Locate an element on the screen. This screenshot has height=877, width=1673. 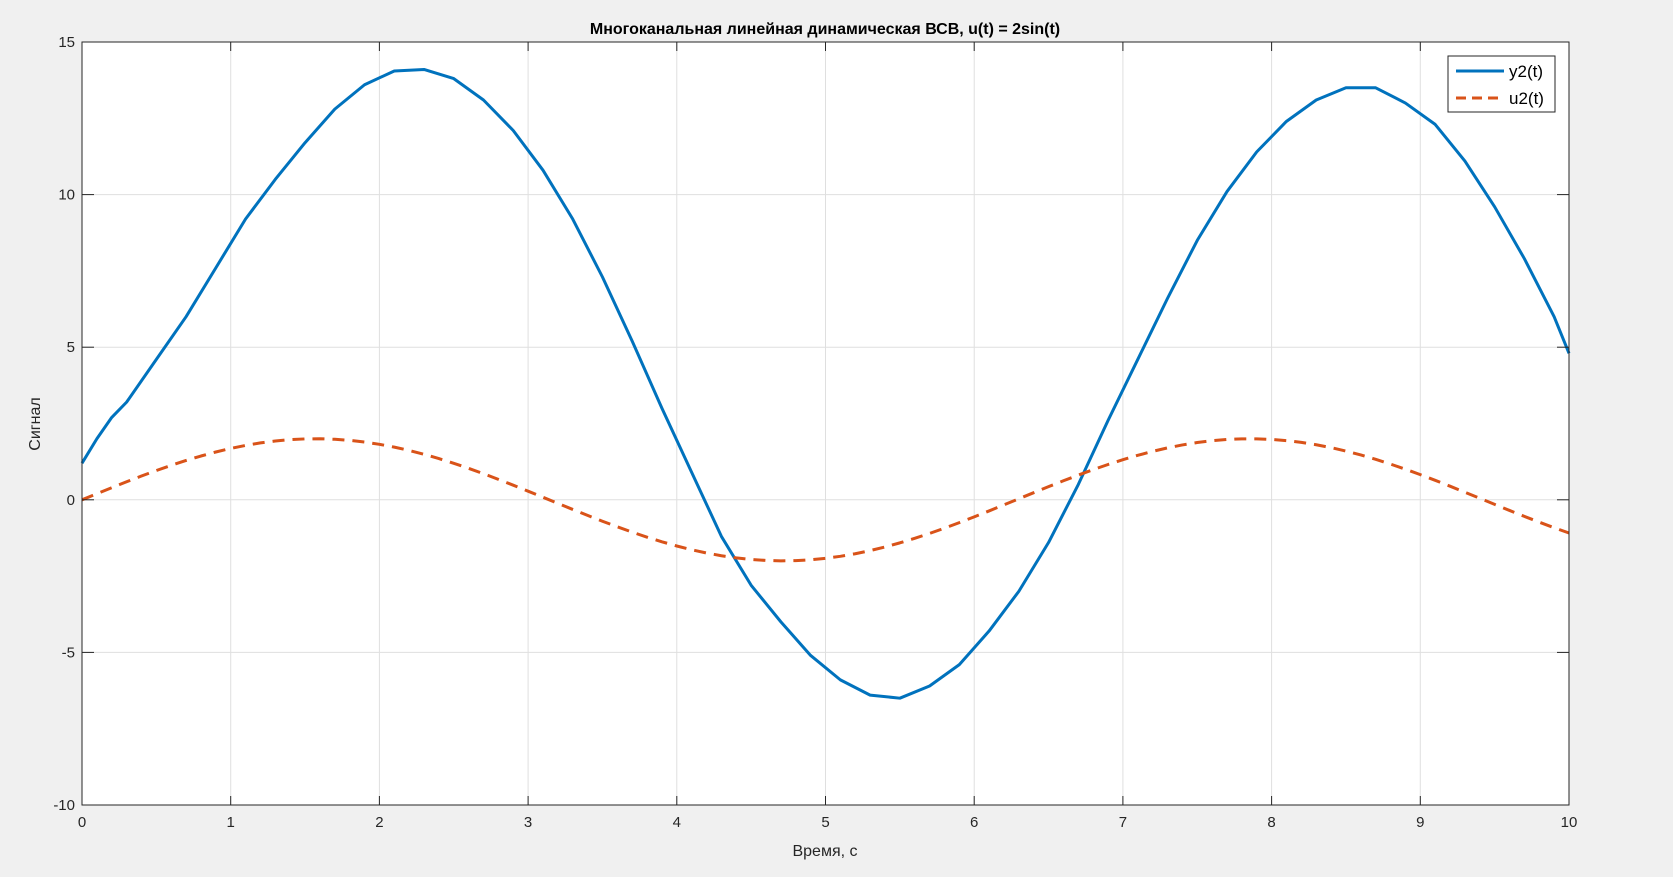
x-tick-label: 9 is located at coordinates (1420, 822).